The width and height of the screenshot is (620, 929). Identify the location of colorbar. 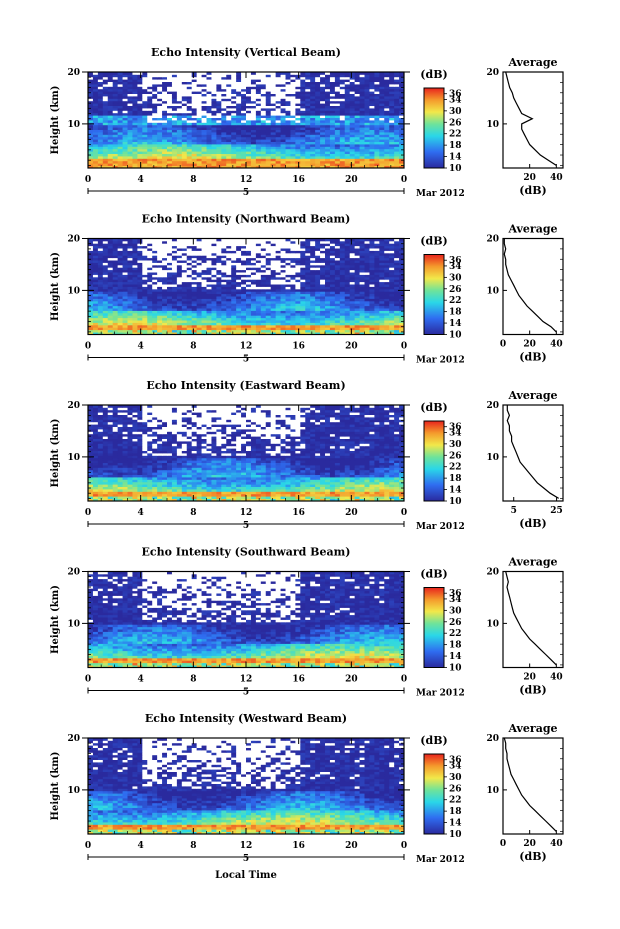
(434, 128).